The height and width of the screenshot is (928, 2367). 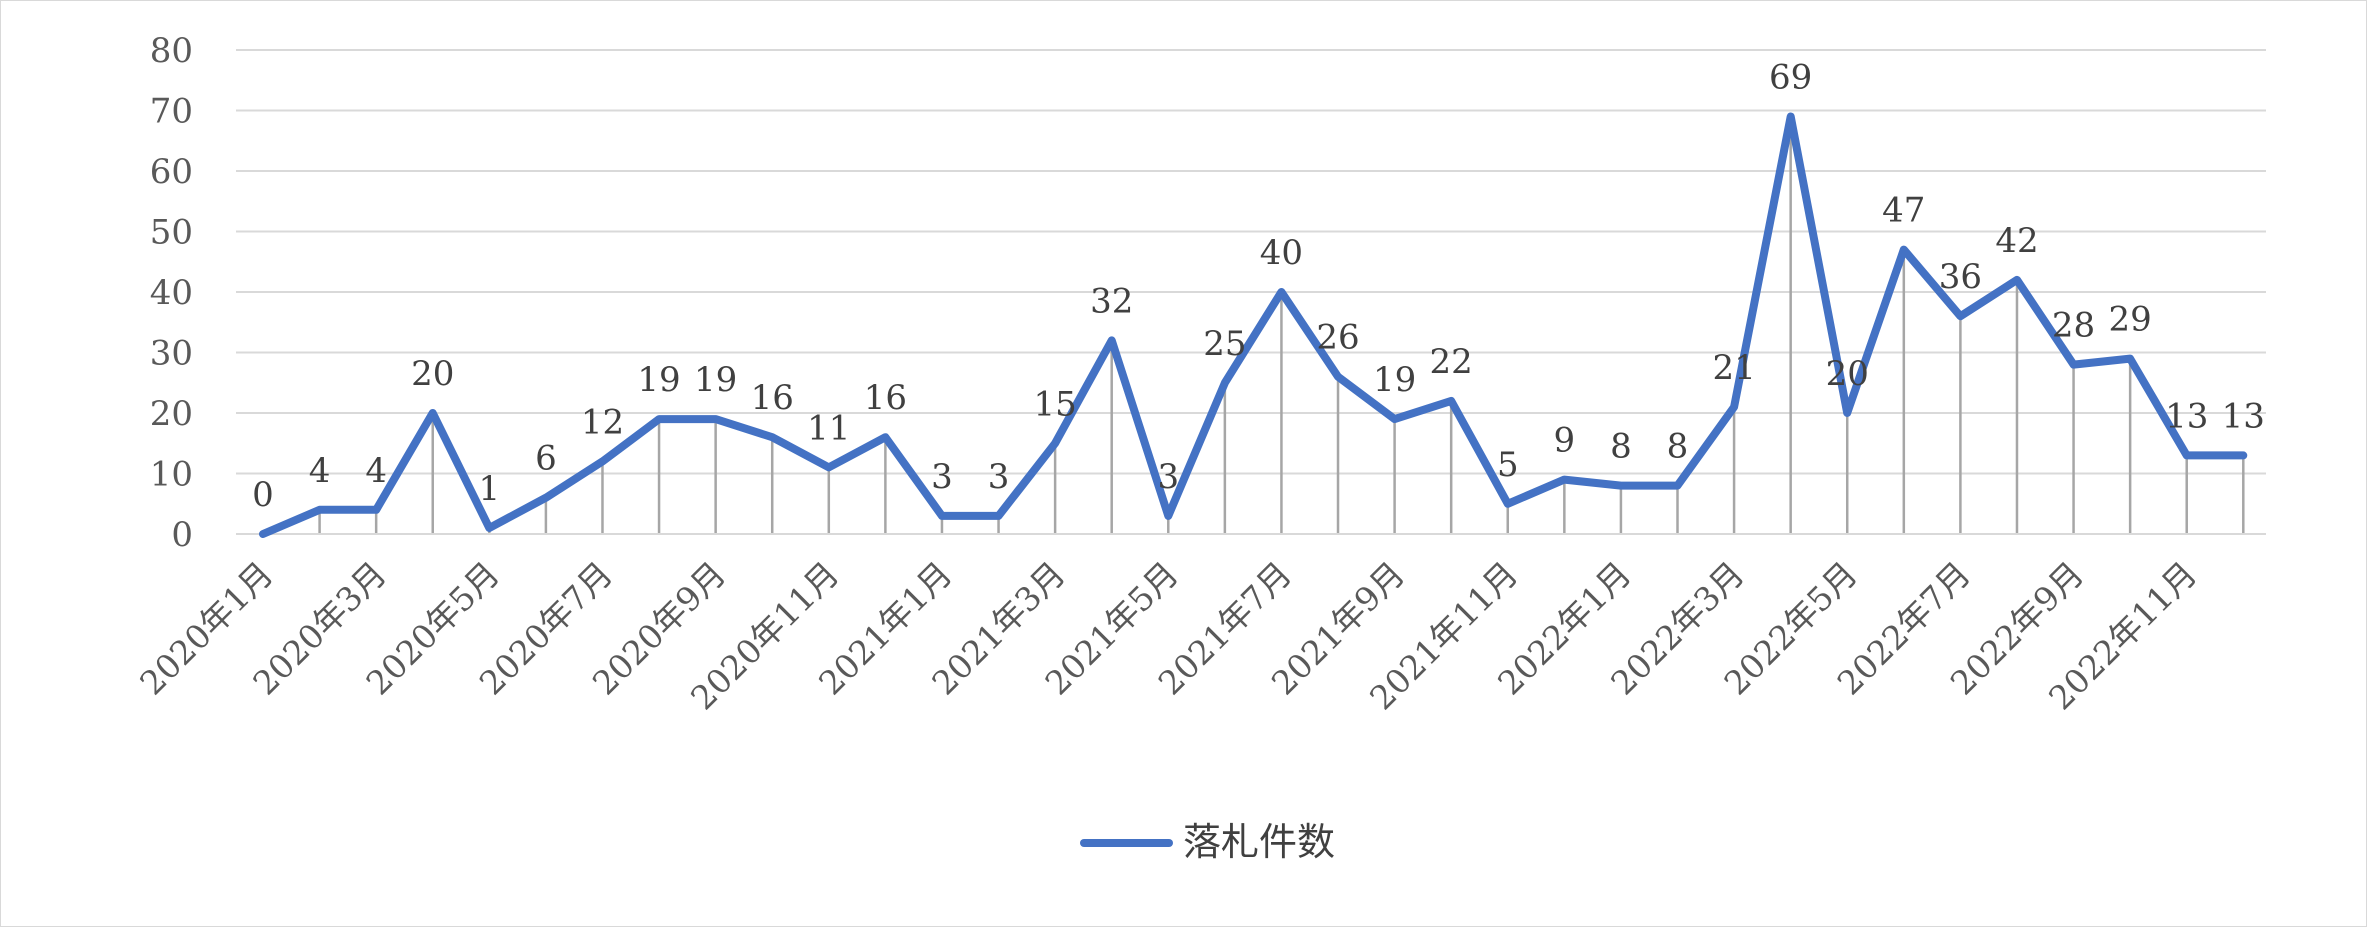 I want to click on data-label: 26, so click(x=1337, y=338).